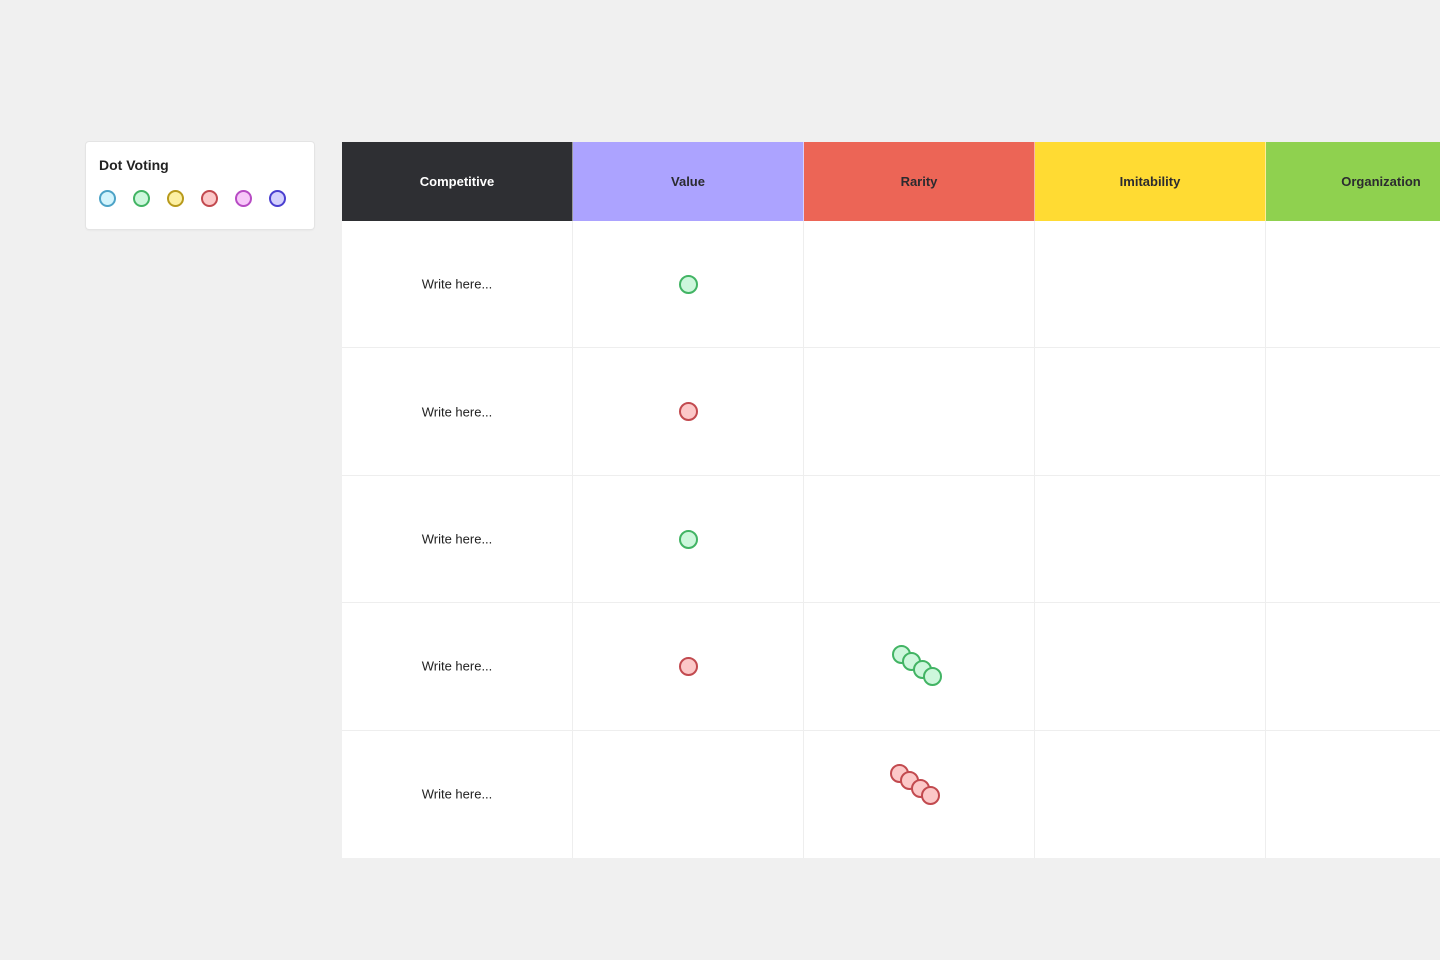 This screenshot has height=960, width=1440. Describe the element at coordinates (192, 198) in the screenshot. I see `legend-dots` at that location.